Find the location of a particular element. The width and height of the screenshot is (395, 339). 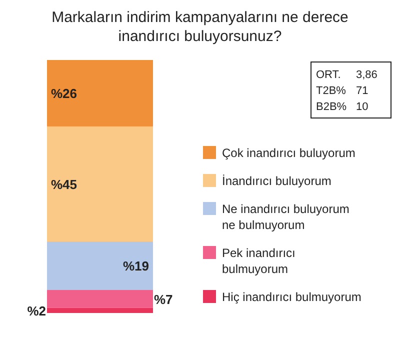

data-label: %45 is located at coordinates (64, 184).